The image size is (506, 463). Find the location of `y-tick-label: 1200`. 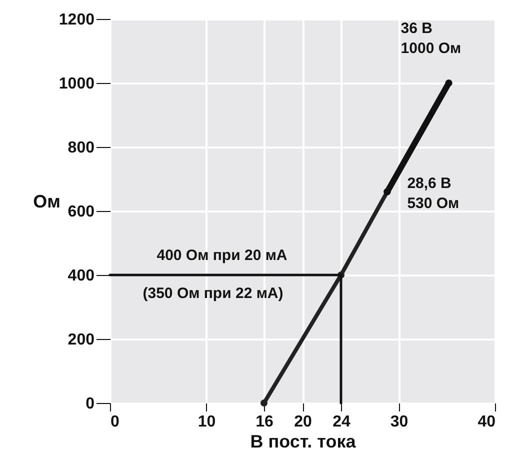

y-tick-label: 1200 is located at coordinates (76, 20).